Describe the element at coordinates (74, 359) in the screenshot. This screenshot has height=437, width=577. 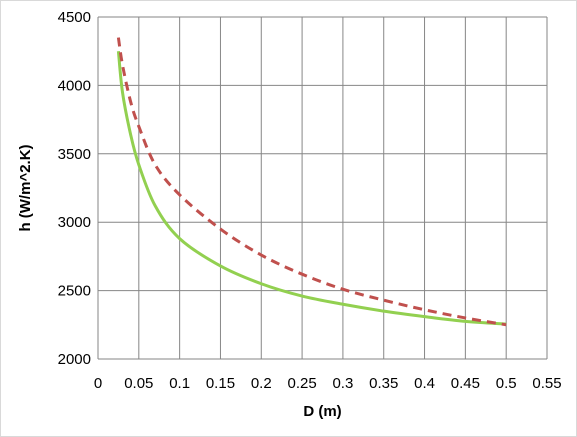
I see `y-tick-label: 2000` at that location.